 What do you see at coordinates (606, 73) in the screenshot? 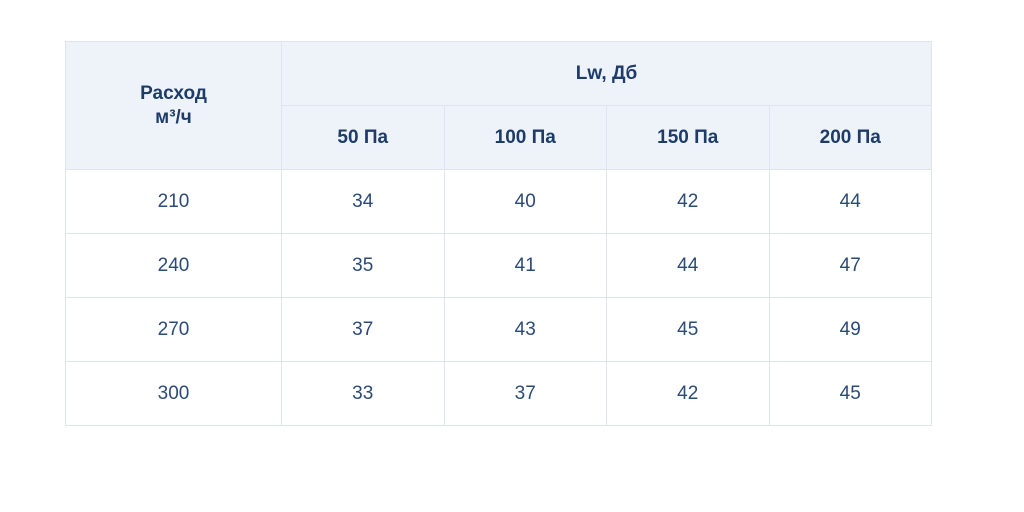
I see `group-header: Lw, Дб` at bounding box center [606, 73].